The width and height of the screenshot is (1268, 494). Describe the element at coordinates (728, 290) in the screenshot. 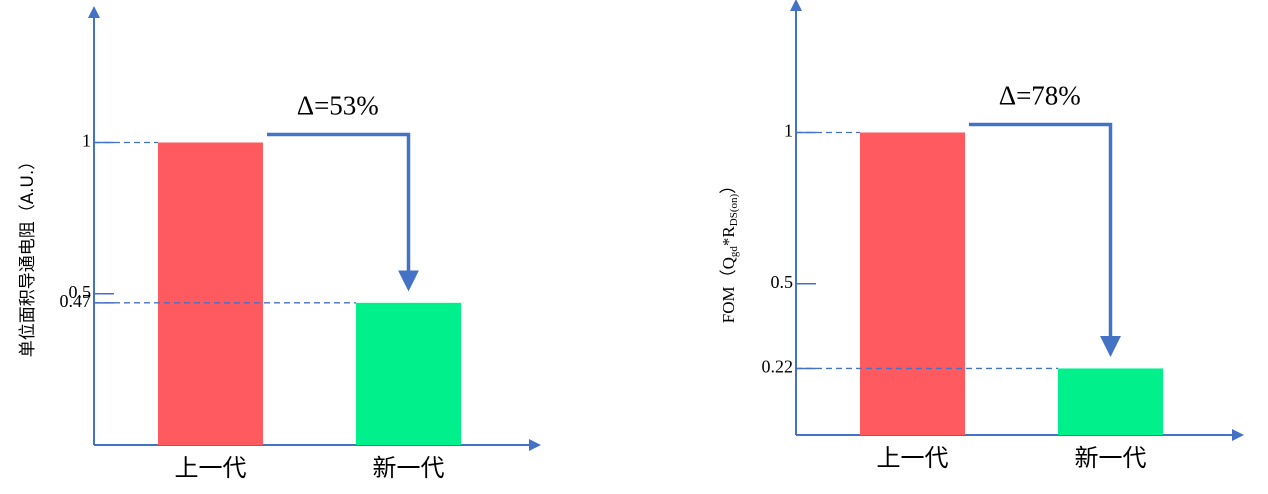

I see `y-axis-label-part: FOM（Q` at that location.